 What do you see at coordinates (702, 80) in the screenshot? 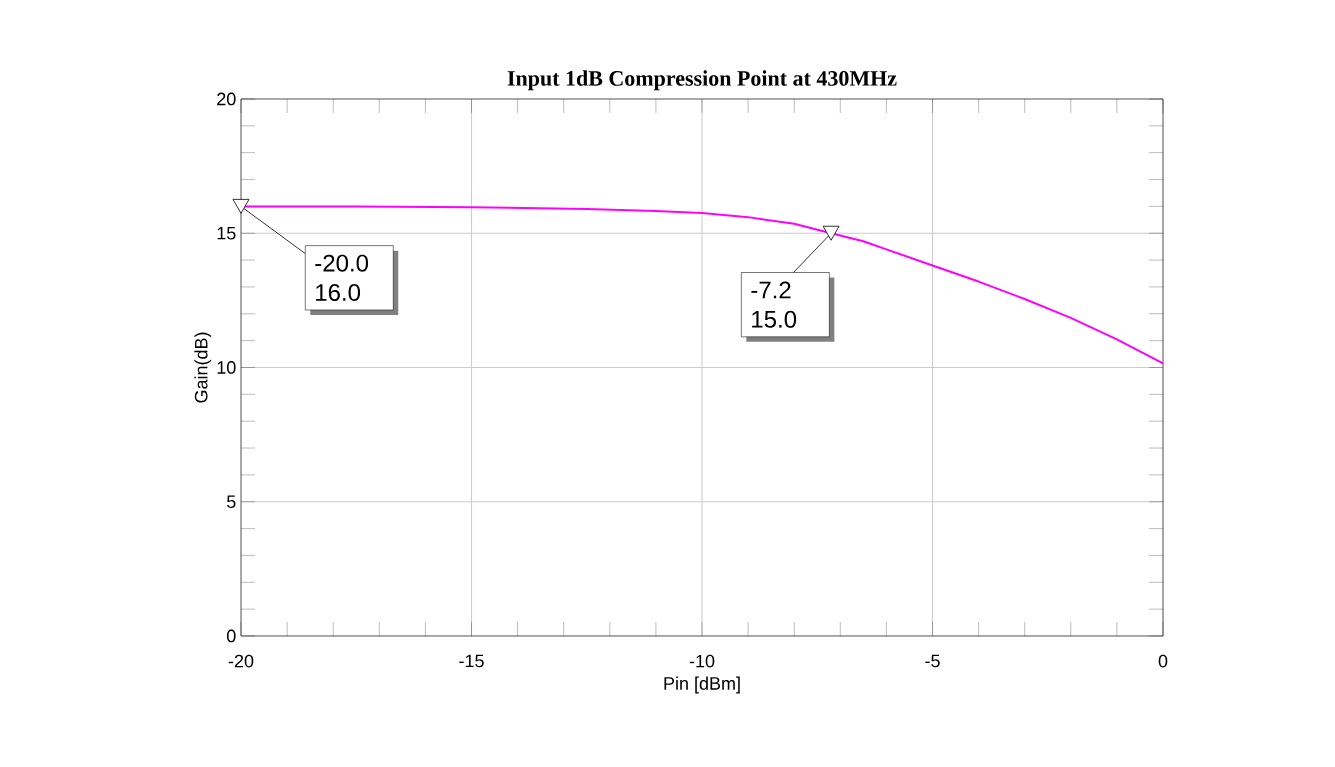
I see `chart-title: Input 1dB Compression Point at 430MHz` at bounding box center [702, 80].